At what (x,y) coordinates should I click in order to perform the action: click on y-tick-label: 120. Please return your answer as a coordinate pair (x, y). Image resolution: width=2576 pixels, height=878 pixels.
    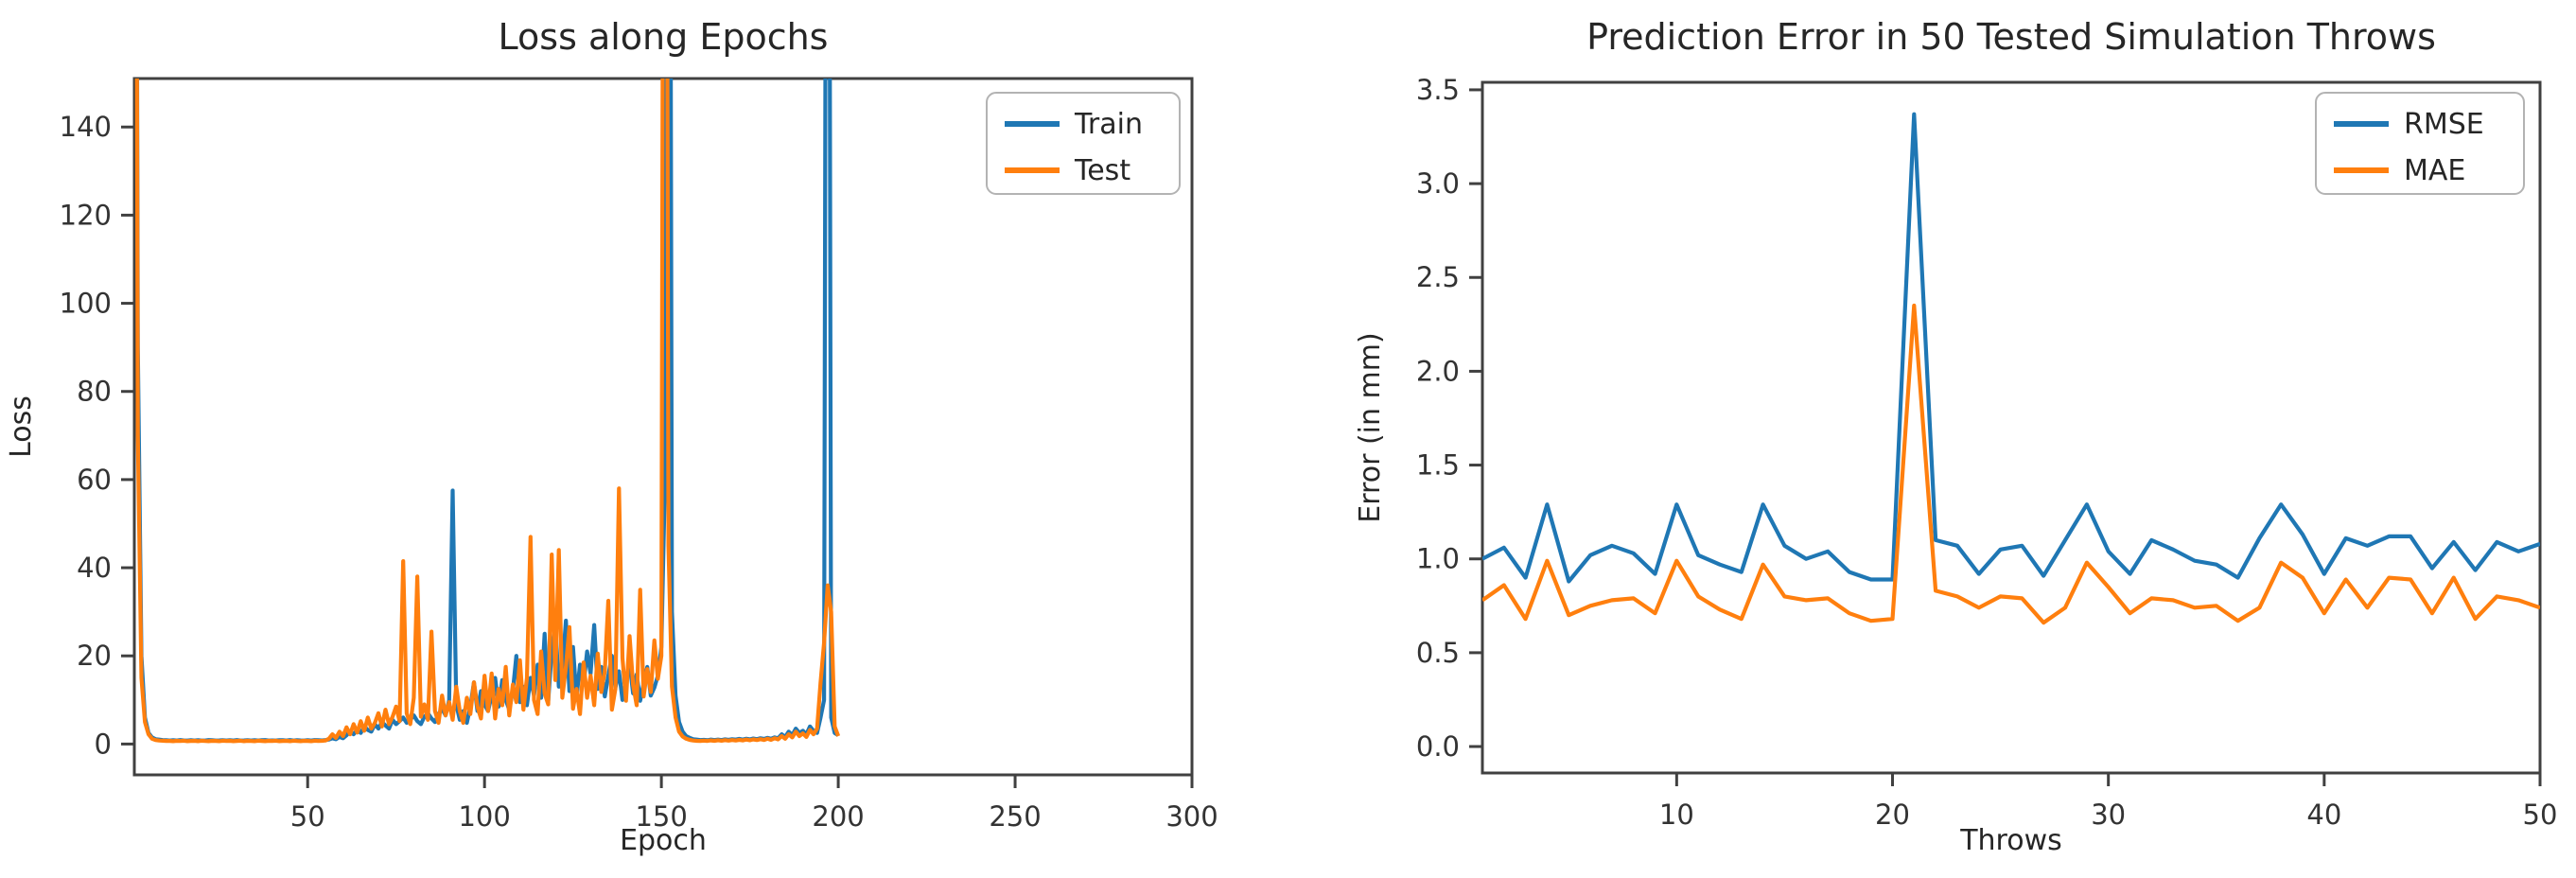
    Looking at the image, I should click on (86, 215).